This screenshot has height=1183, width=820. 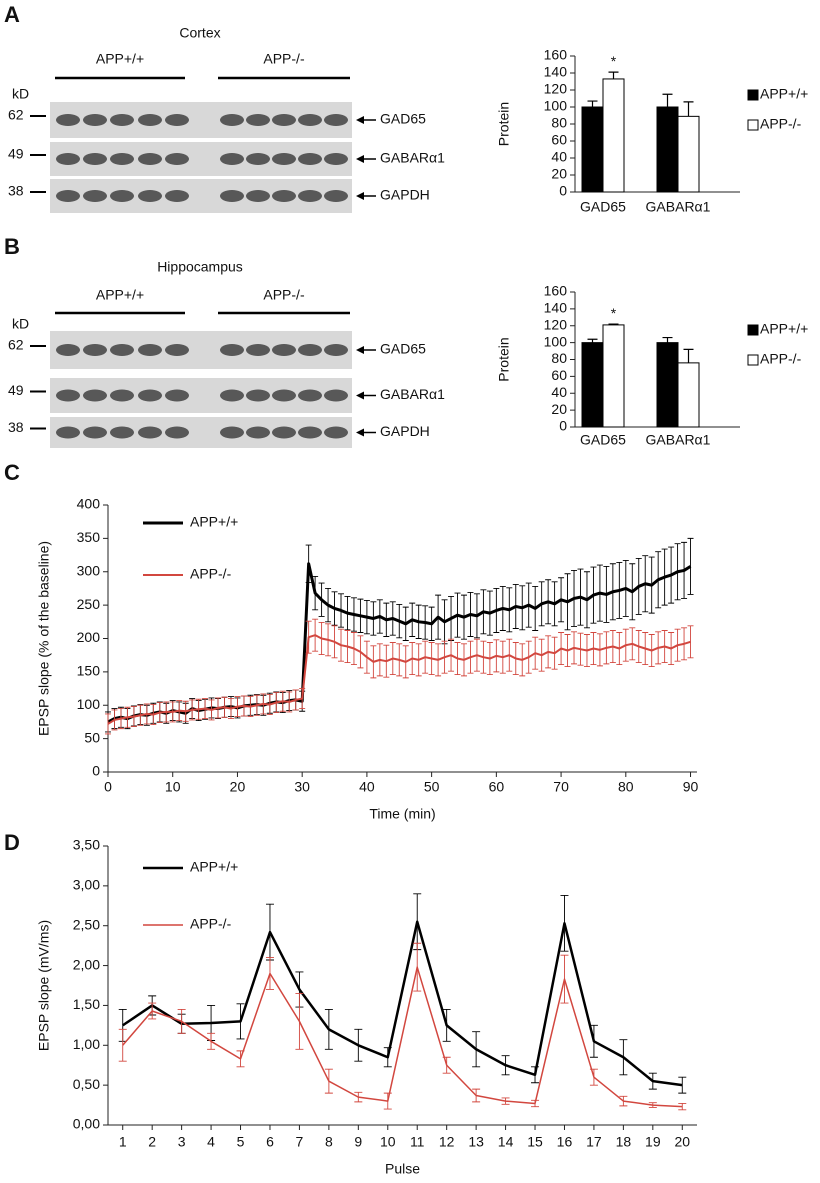 I want to click on x-tick-label: 9, so click(x=358, y=1142).